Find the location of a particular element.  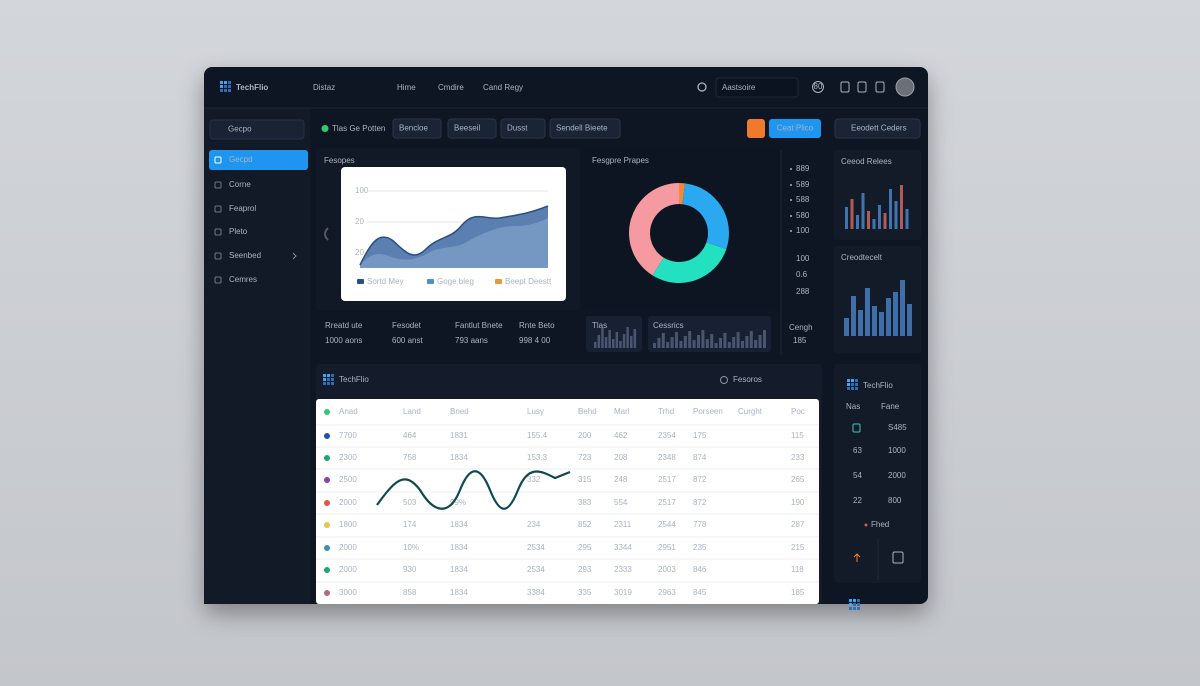

table-cell: 265 is located at coordinates (798, 479).